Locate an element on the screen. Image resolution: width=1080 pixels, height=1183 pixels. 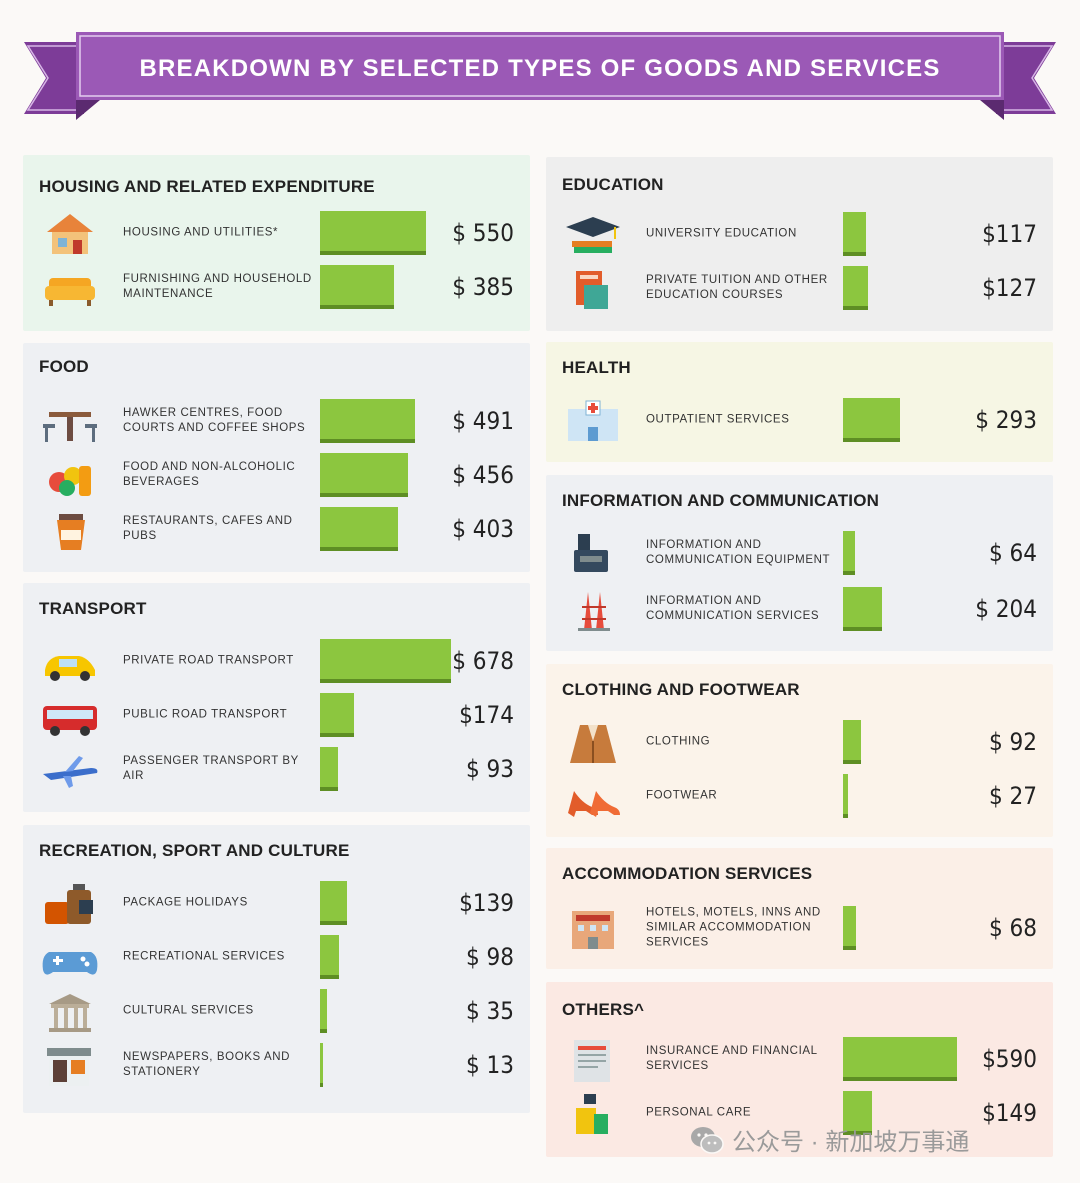
chart-row: CLOTHING $ 92 is located at coordinates (799, 742).